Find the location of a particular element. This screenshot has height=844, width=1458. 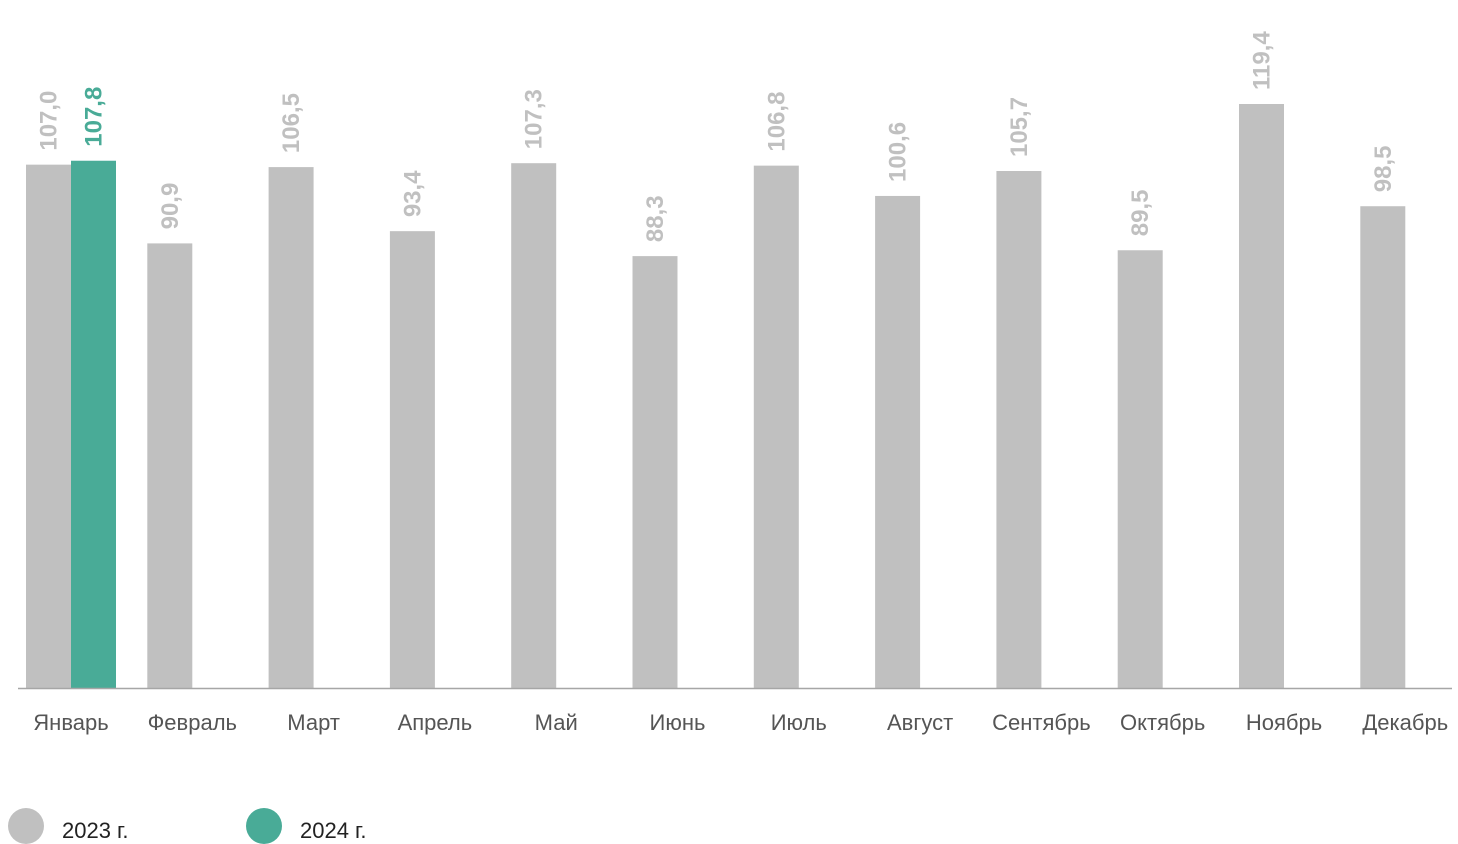

data-label-2024-1: 107,8 is located at coordinates (94, 117).